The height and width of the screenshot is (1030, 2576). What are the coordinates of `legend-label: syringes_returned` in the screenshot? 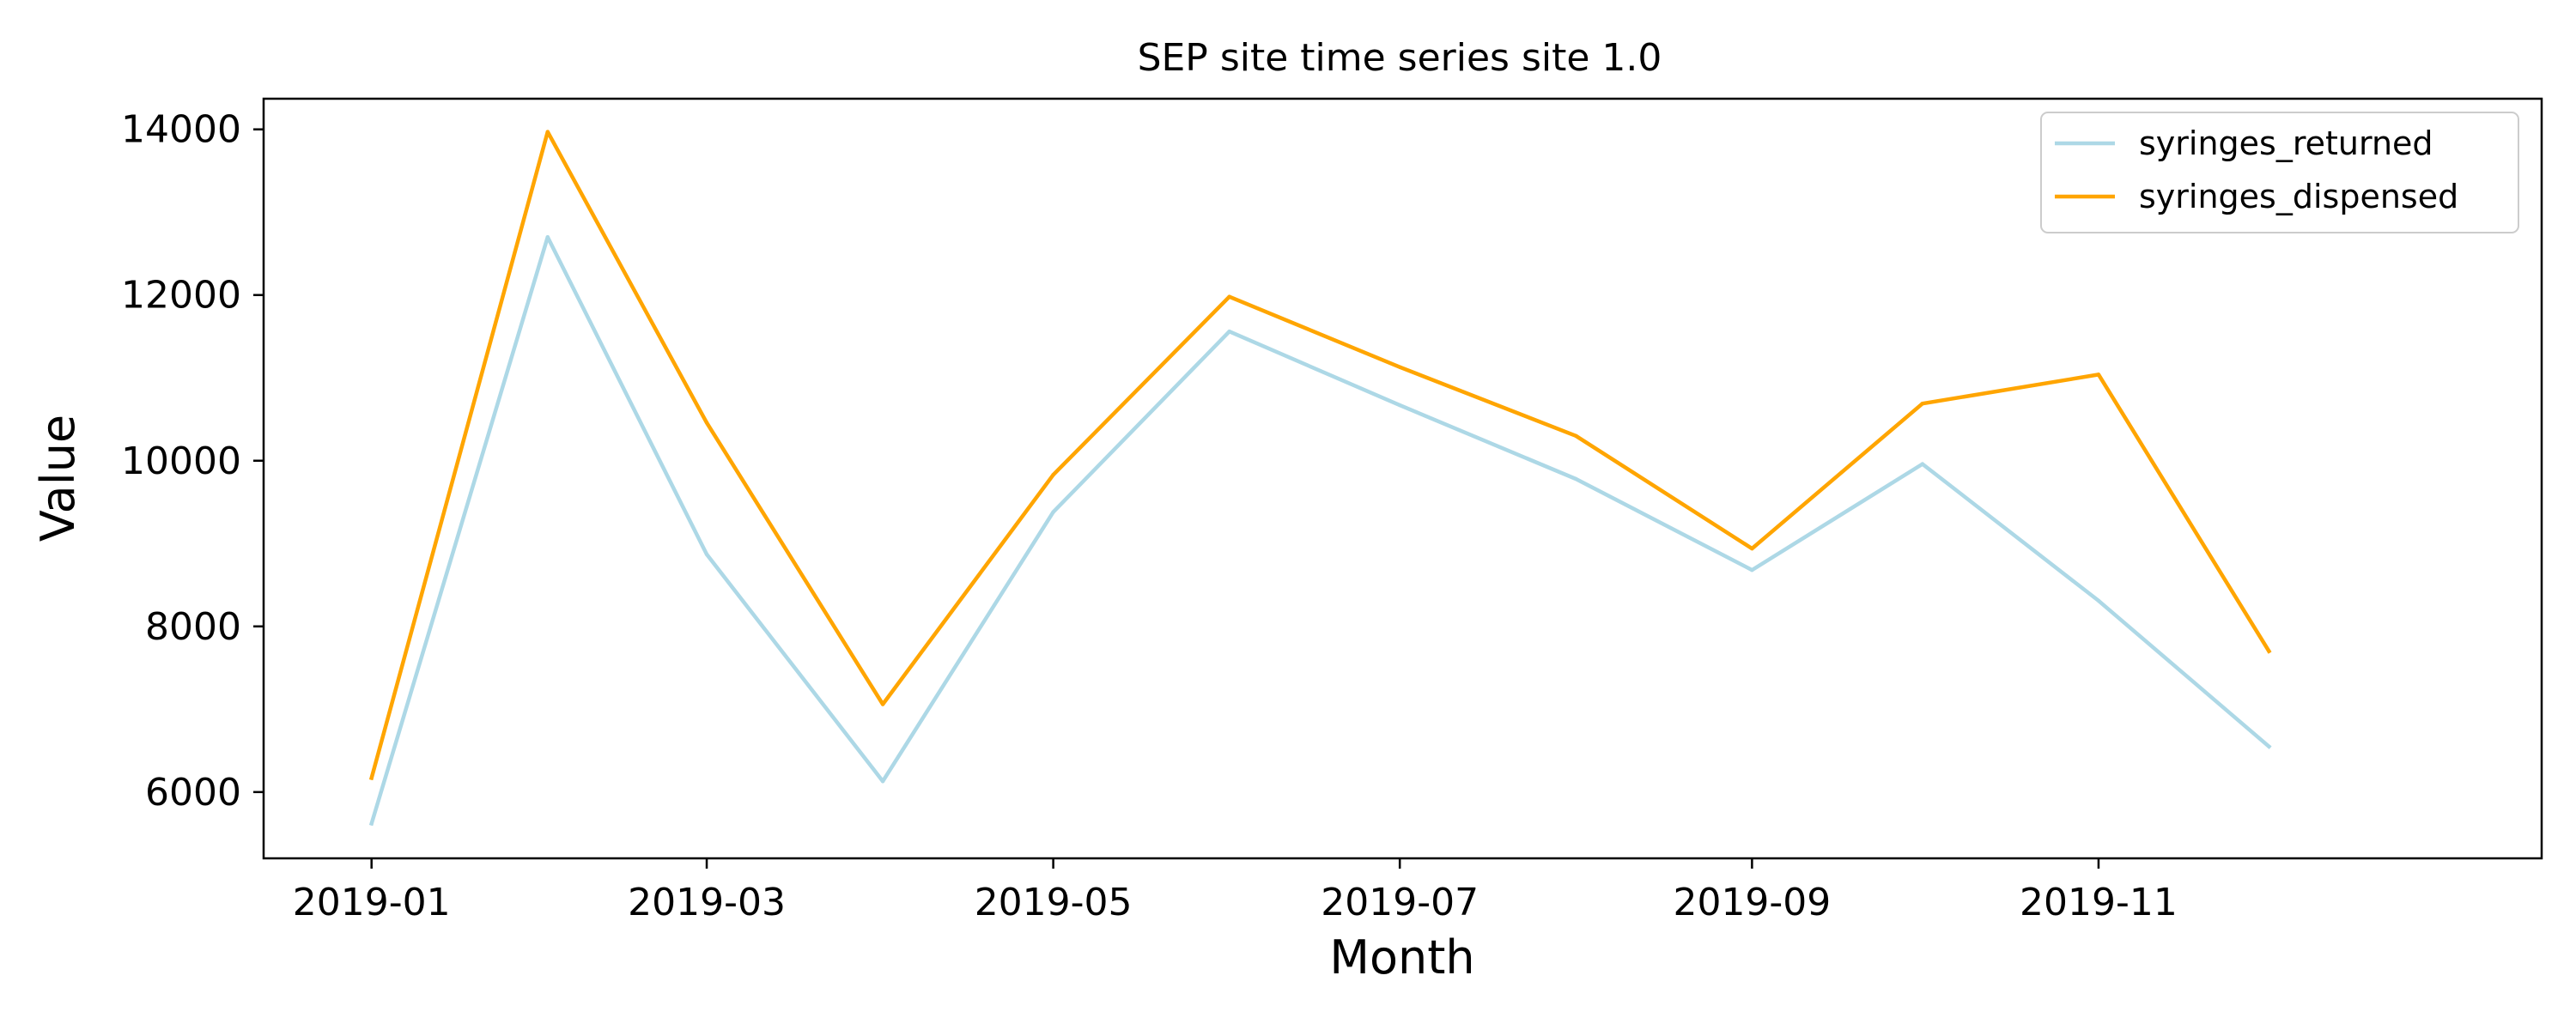 It's located at (2286, 143).